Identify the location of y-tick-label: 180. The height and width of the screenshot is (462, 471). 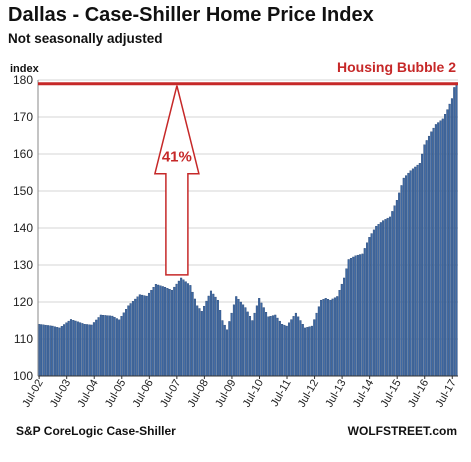
(23, 80).